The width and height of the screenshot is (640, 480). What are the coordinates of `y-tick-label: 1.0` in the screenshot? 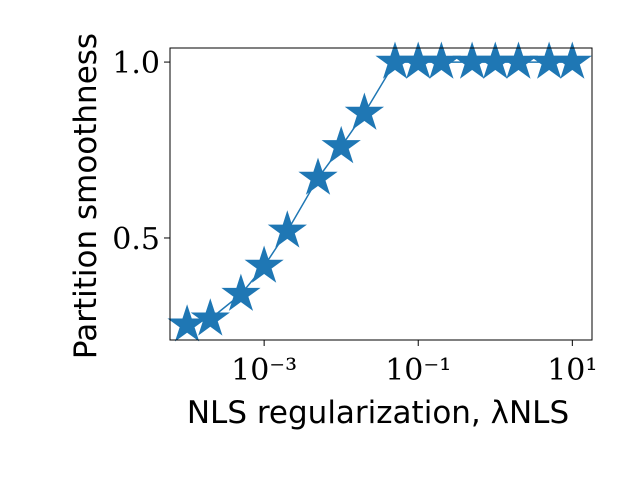 It's located at (136, 63).